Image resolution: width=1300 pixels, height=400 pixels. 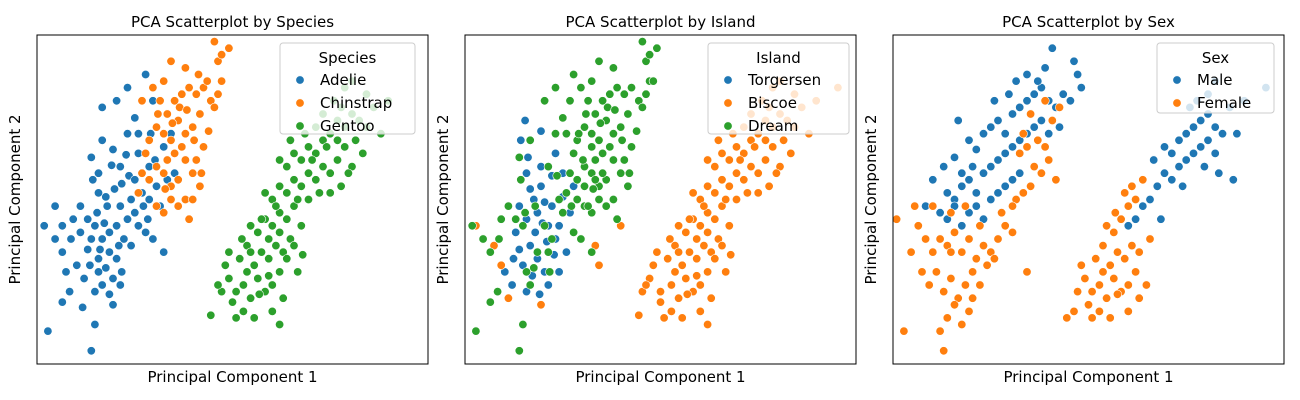 I want to click on legend-box, so click(x=778, y=88).